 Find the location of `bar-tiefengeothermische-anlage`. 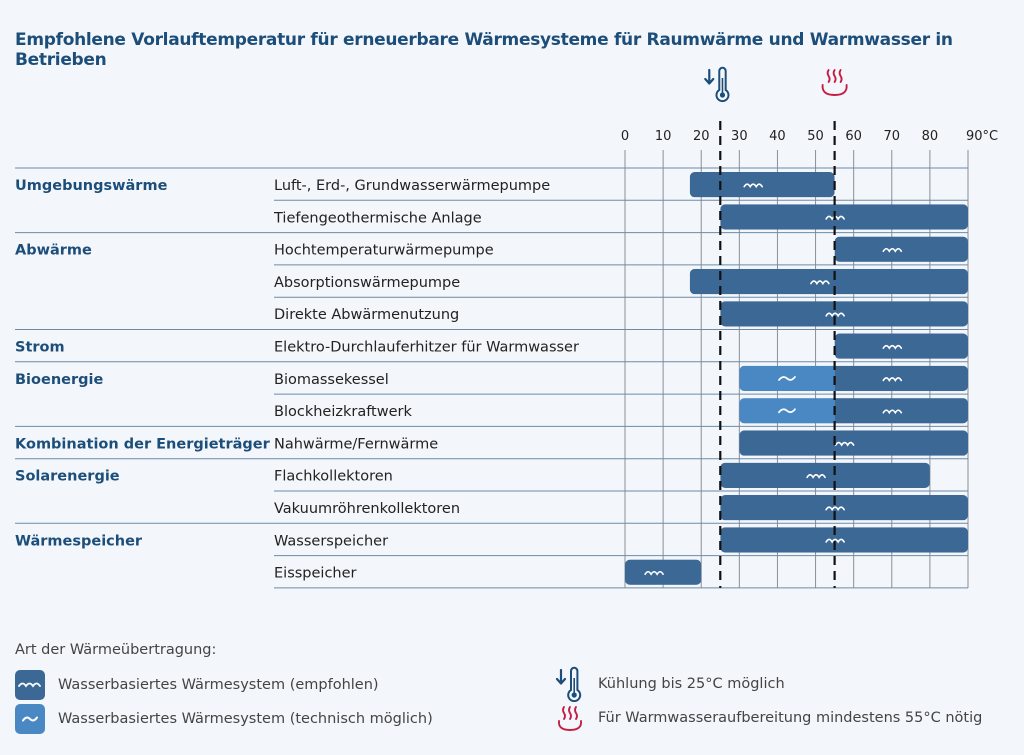

bar-tiefengeothermische-anlage is located at coordinates (844, 217).